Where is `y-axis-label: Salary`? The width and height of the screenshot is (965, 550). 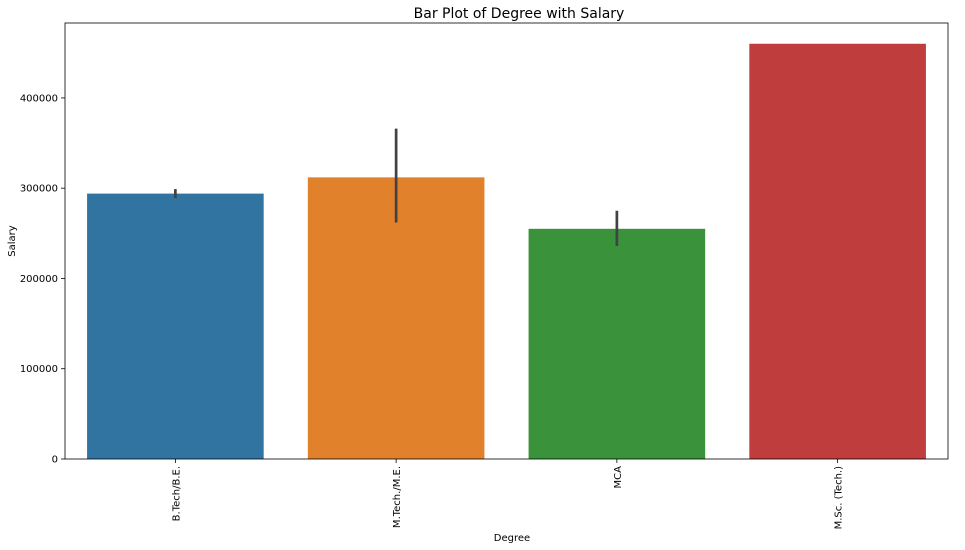 y-axis-label: Salary is located at coordinates (12, 240).